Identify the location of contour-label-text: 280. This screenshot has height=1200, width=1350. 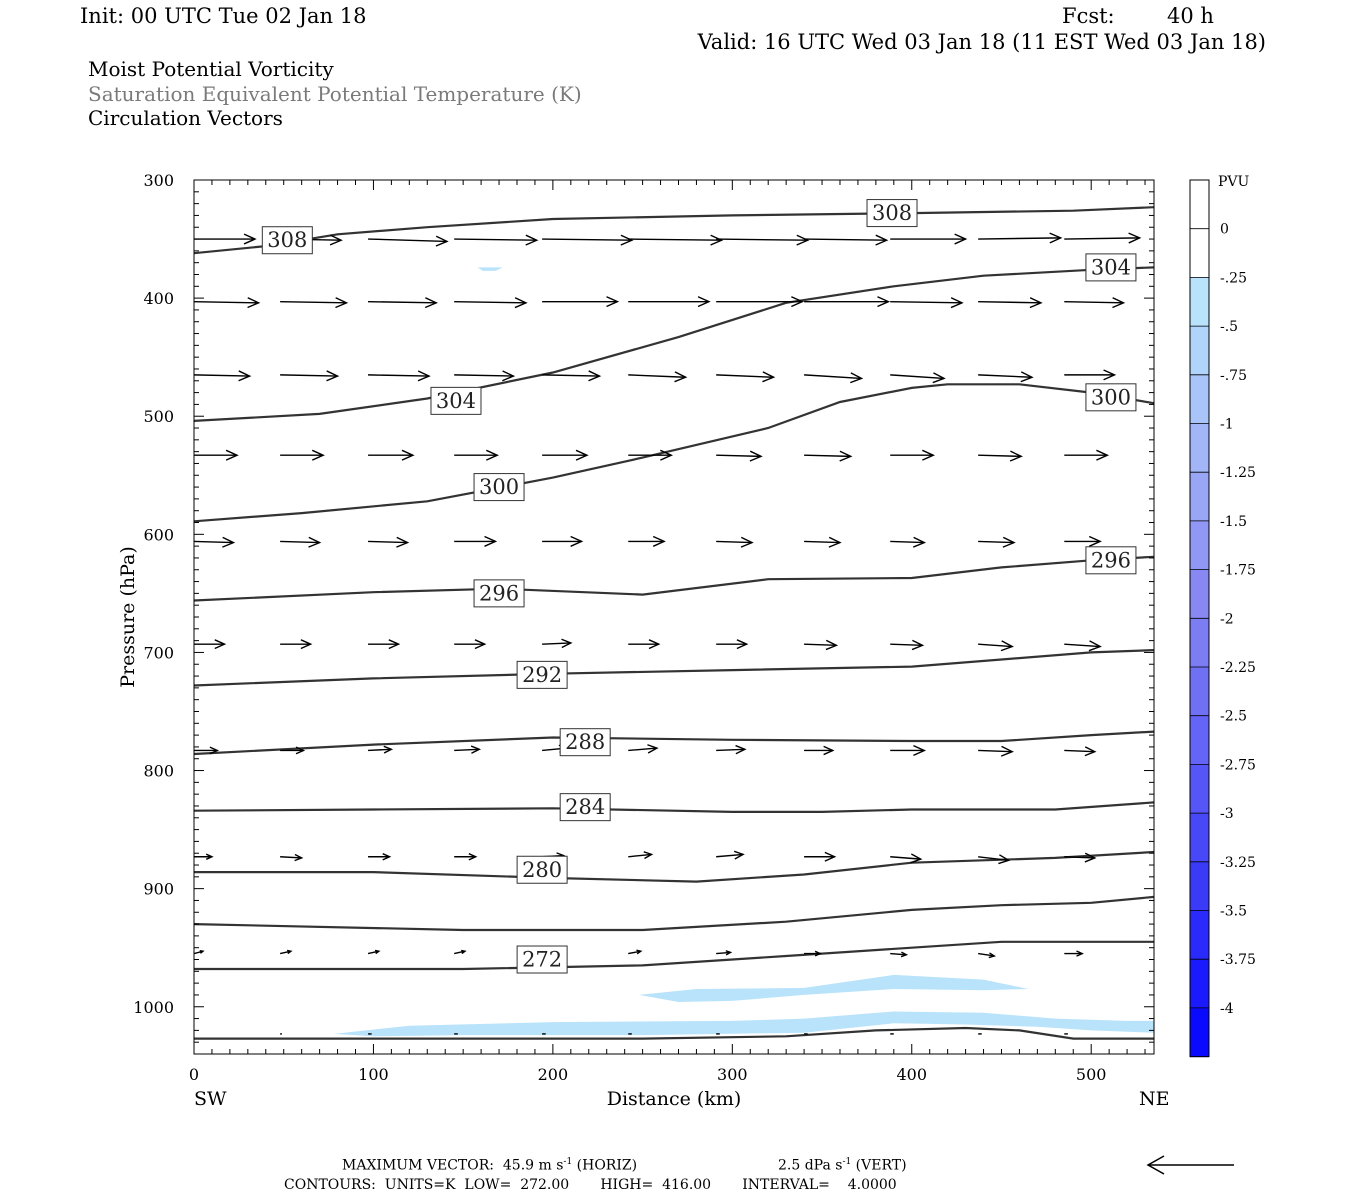
(542, 870).